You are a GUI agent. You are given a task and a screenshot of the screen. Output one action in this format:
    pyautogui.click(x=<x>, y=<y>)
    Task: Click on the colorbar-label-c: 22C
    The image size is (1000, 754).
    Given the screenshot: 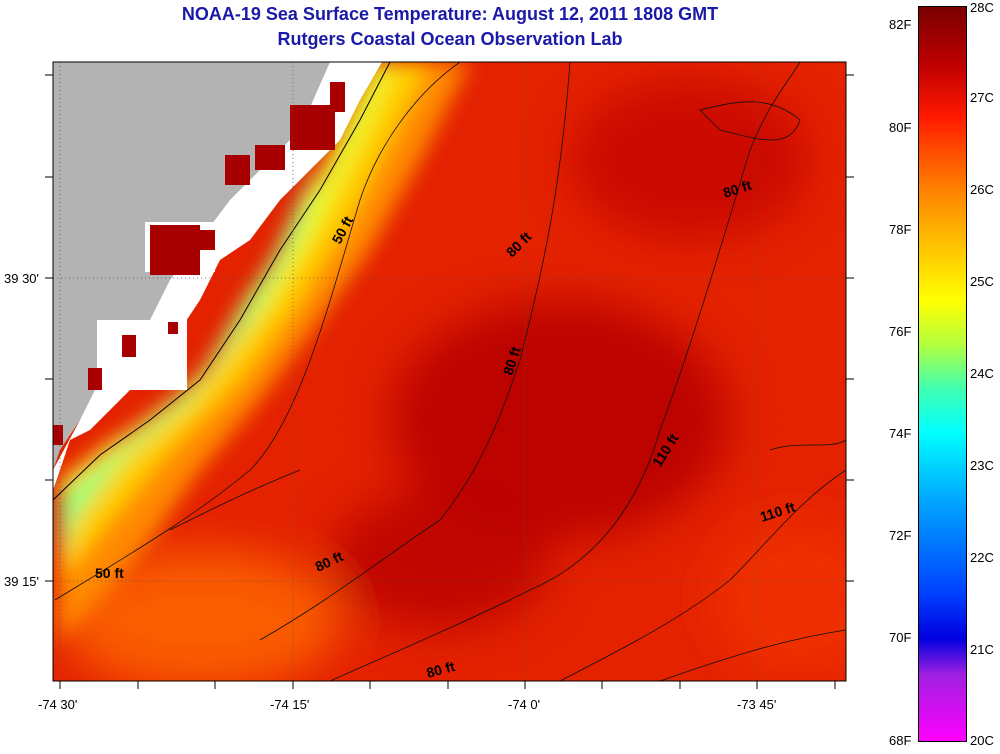 What is the action you would take?
    pyautogui.click(x=982, y=557)
    